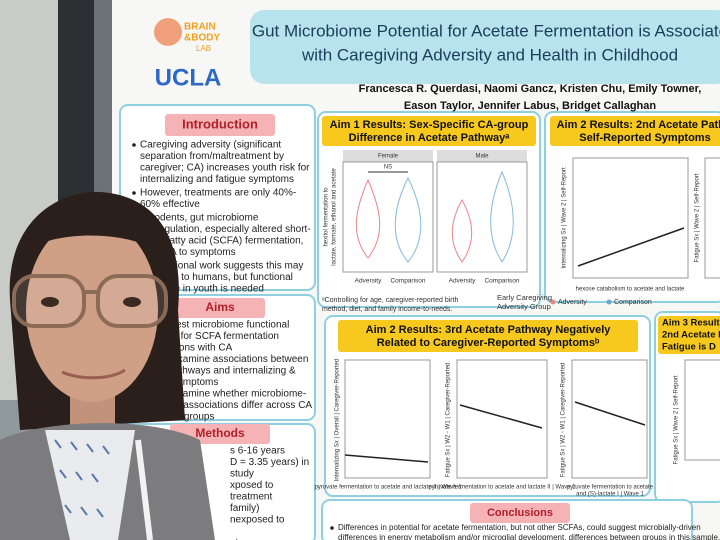  What do you see at coordinates (257, 451) in the screenshot?
I see `methods-line: s 6-16 years` at bounding box center [257, 451].